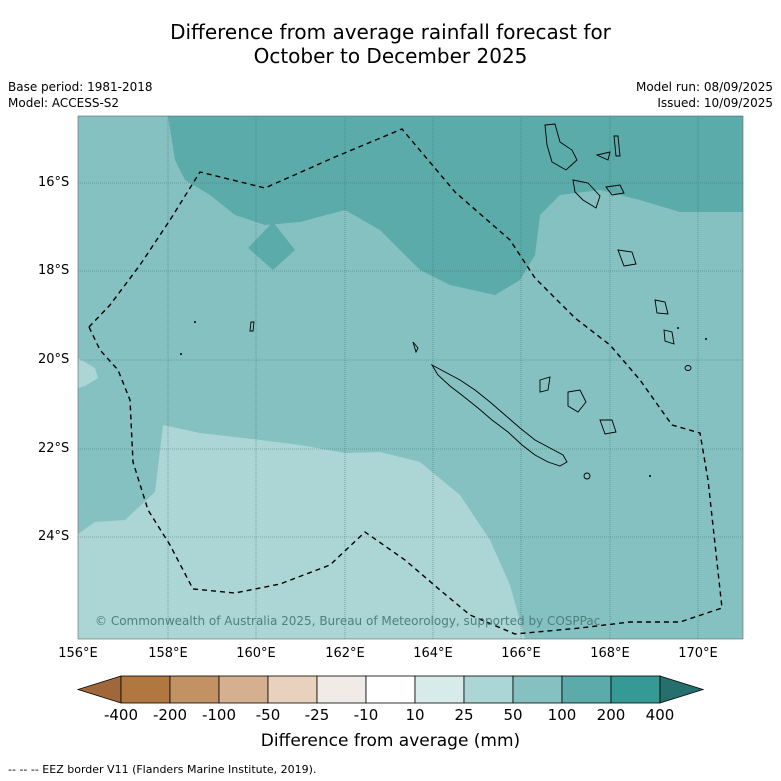  I want to click on meta-left: Base period: 1981-2018 Model: ACCESS-S2, so click(80, 95).